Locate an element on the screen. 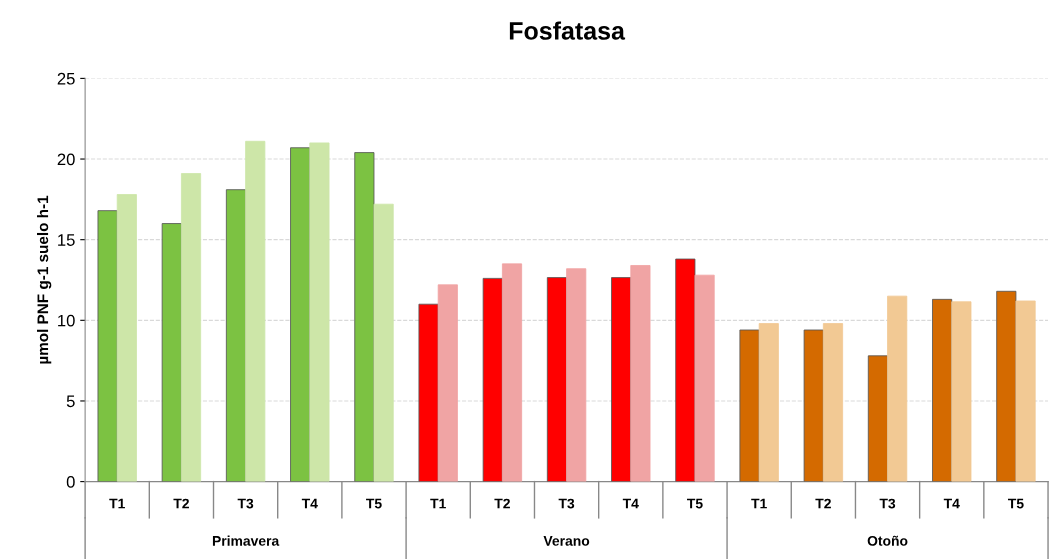 Image resolution: width=1064 pixels, height=560 pixels. text: Primavera is located at coordinates (246, 540).